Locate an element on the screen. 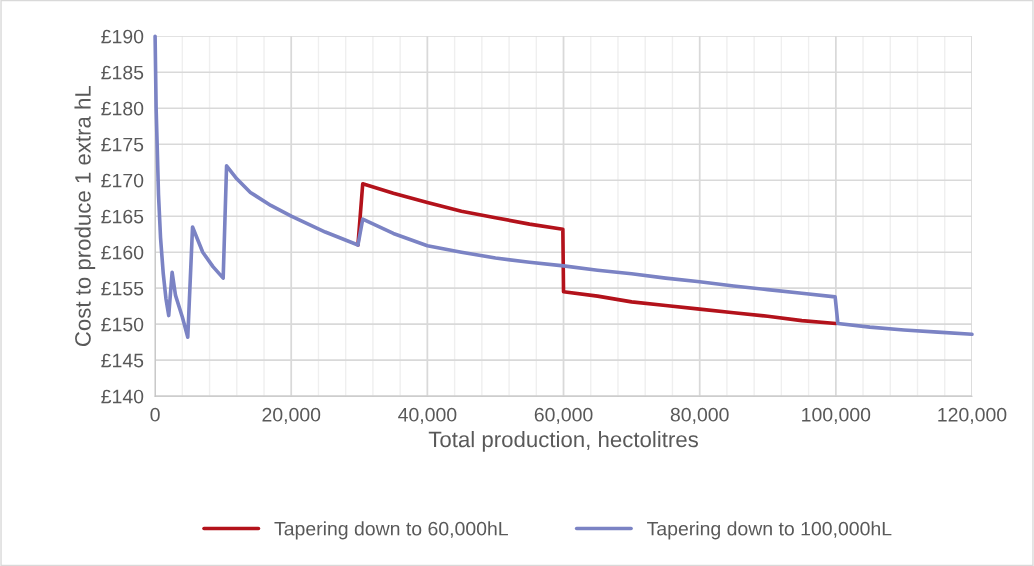 This screenshot has width=1034, height=566. x-tick-label: 20,000 is located at coordinates (291, 415).